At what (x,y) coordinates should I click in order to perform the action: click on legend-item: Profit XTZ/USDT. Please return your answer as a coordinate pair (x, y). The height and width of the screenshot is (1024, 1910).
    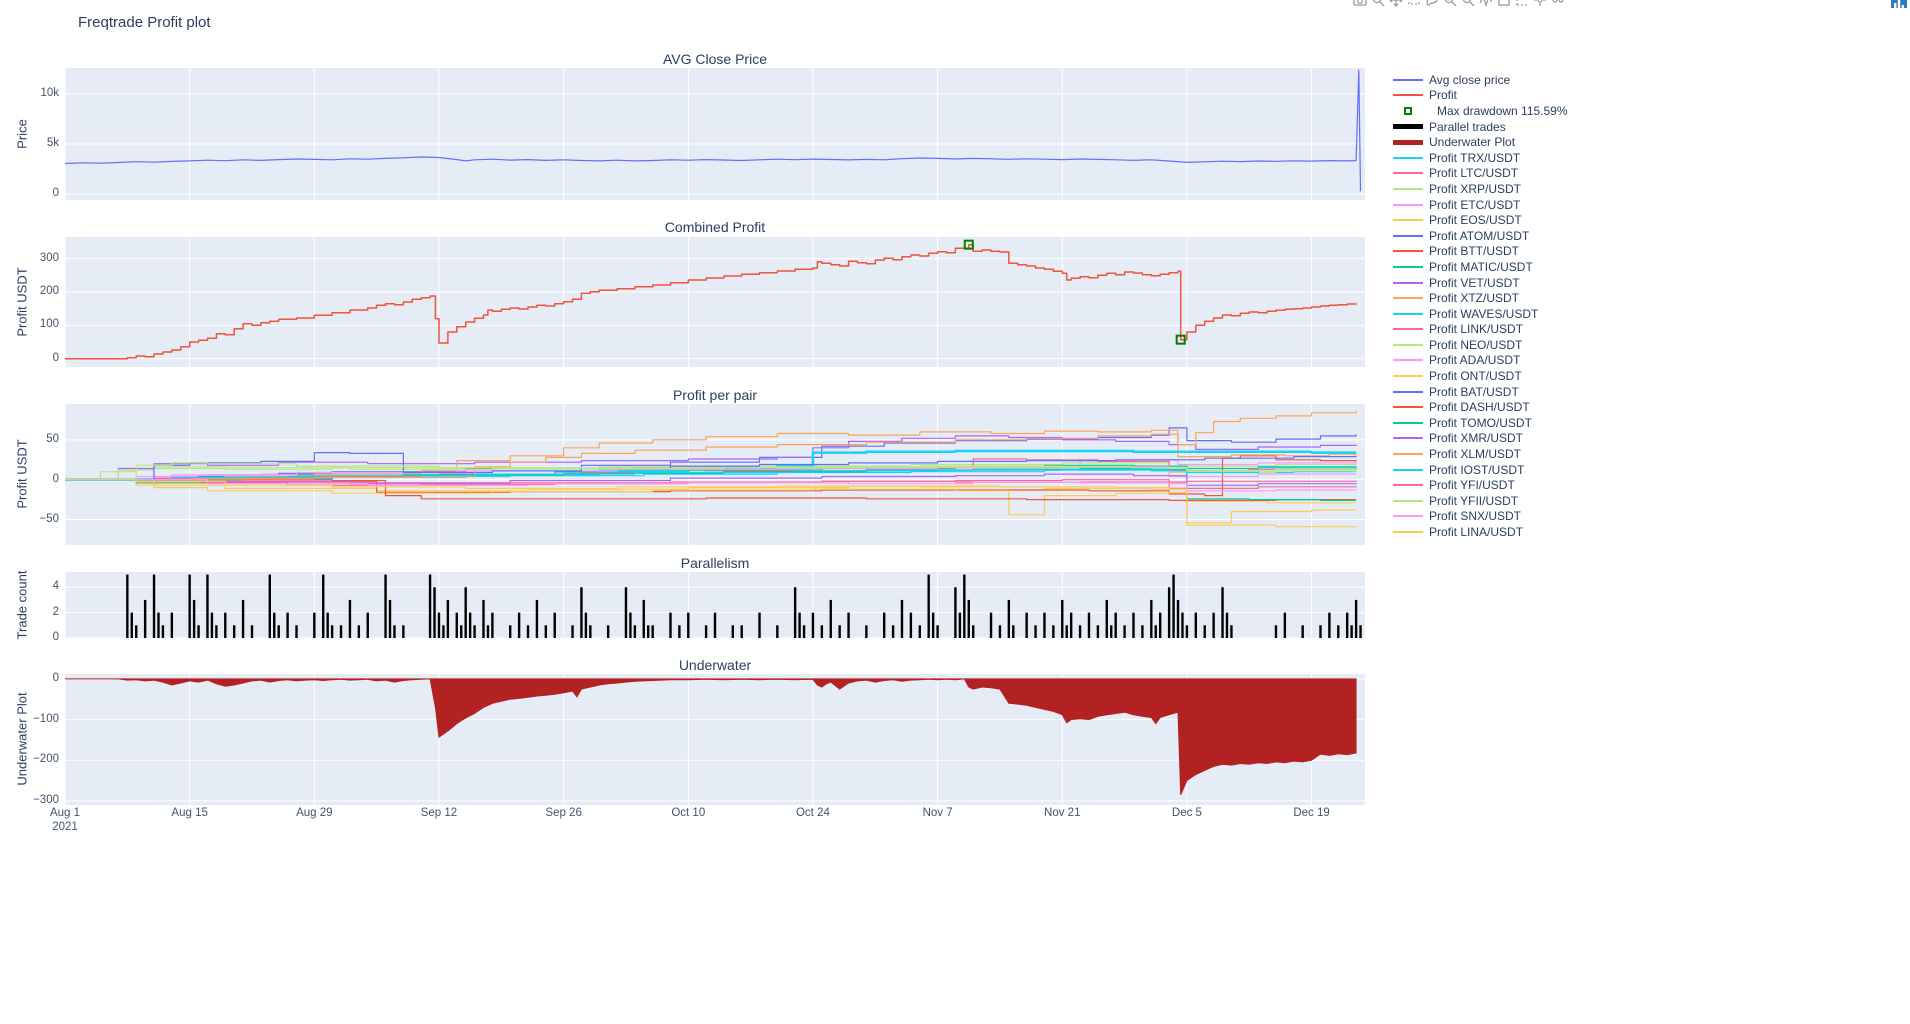
    Looking at the image, I should click on (1480, 298).